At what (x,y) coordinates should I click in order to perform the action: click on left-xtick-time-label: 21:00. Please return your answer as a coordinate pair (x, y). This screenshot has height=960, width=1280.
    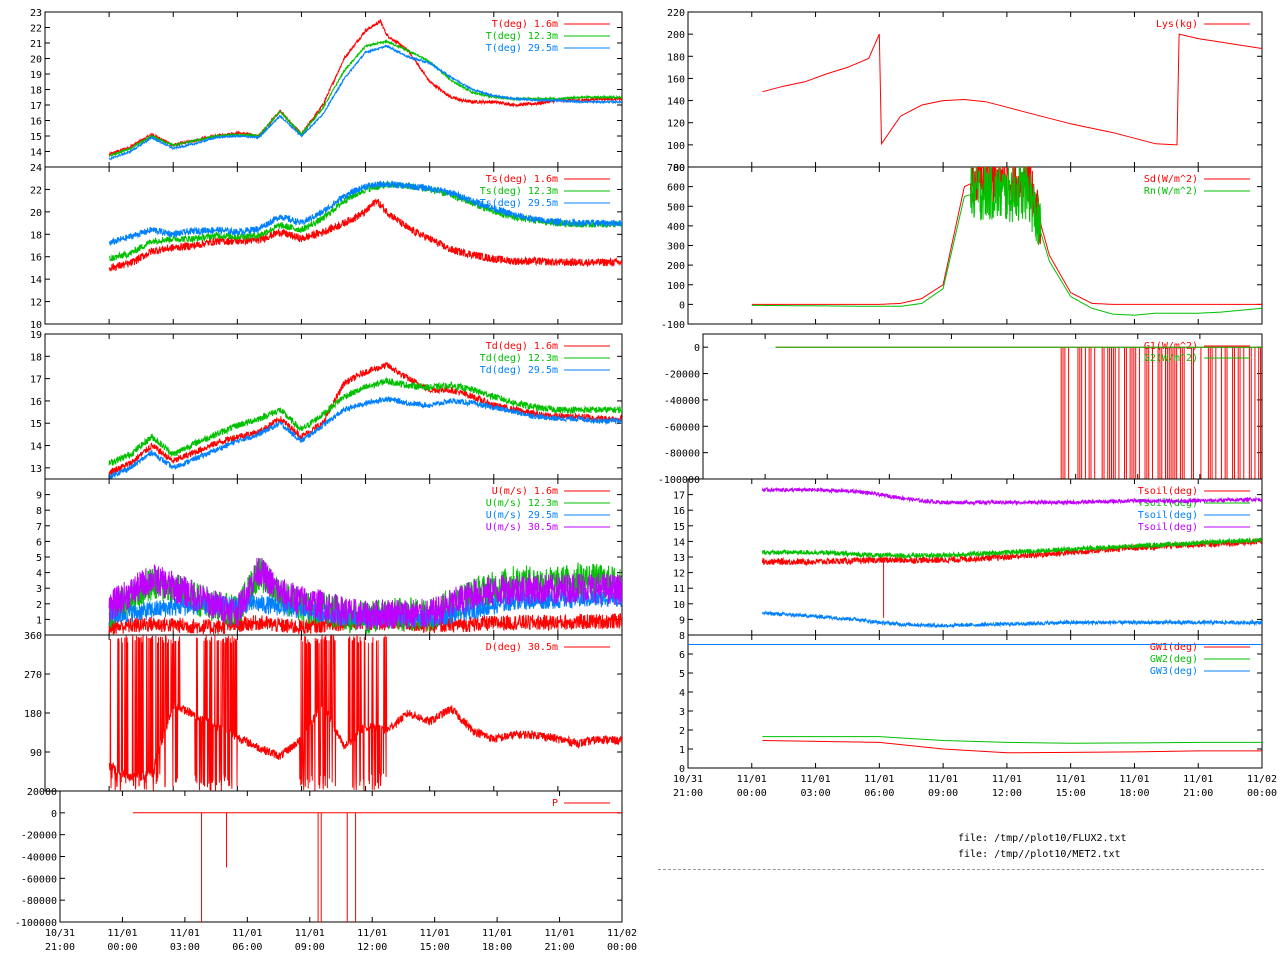
    Looking at the image, I should click on (60, 947).